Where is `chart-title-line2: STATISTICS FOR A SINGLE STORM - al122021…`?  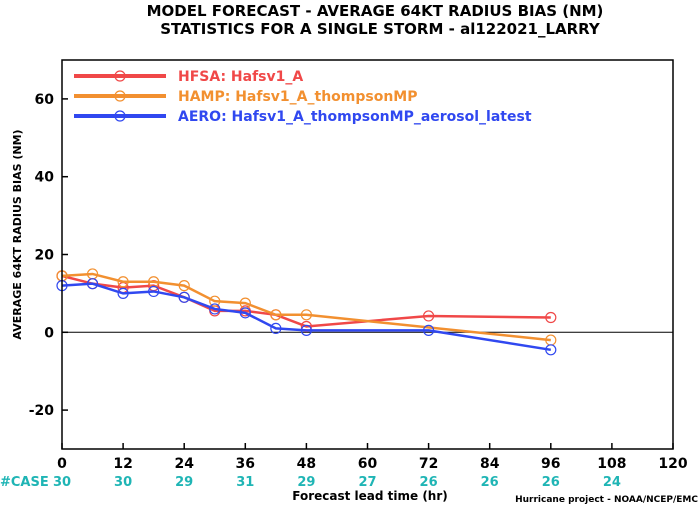 chart-title-line2: STATISTICS FOR A SINGLE STORM - al122021… is located at coordinates (380, 29).